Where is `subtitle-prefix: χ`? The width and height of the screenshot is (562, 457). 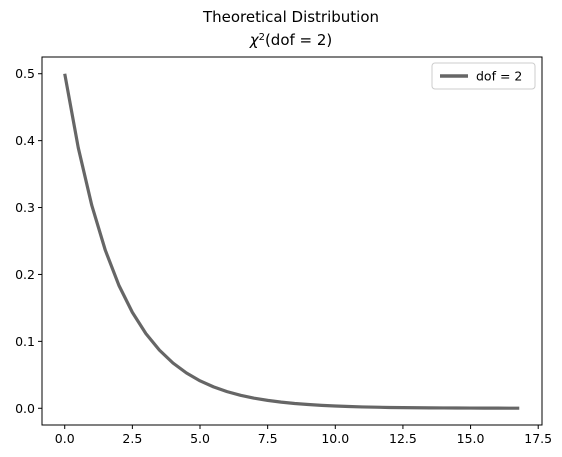 subtitle-prefix: χ is located at coordinates (254, 40).